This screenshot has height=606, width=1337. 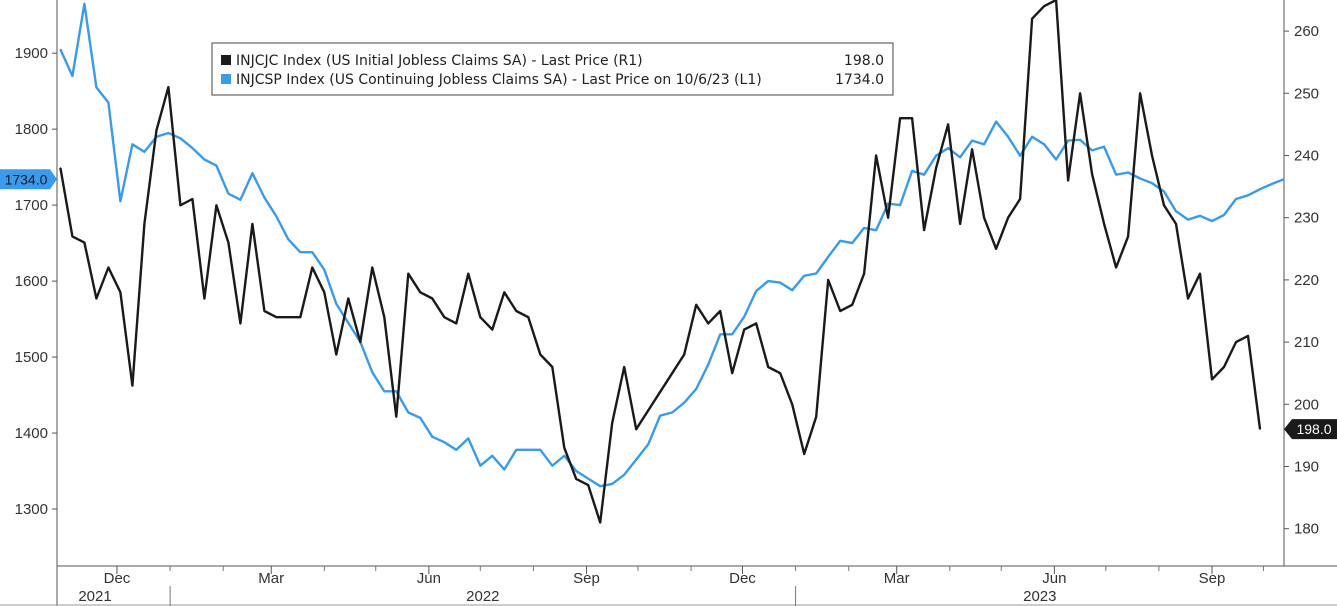 I want to click on left-value-tag-text: 1734.0, so click(x=26, y=179).